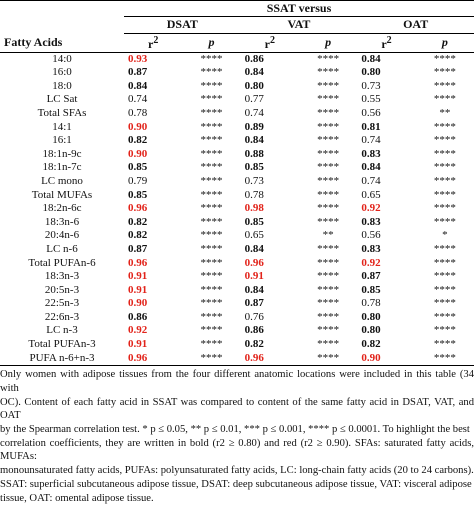 The width and height of the screenshot is (474, 505). What do you see at coordinates (62, 85) in the screenshot?
I see `fatty-acid-name: 18:0` at bounding box center [62, 85].